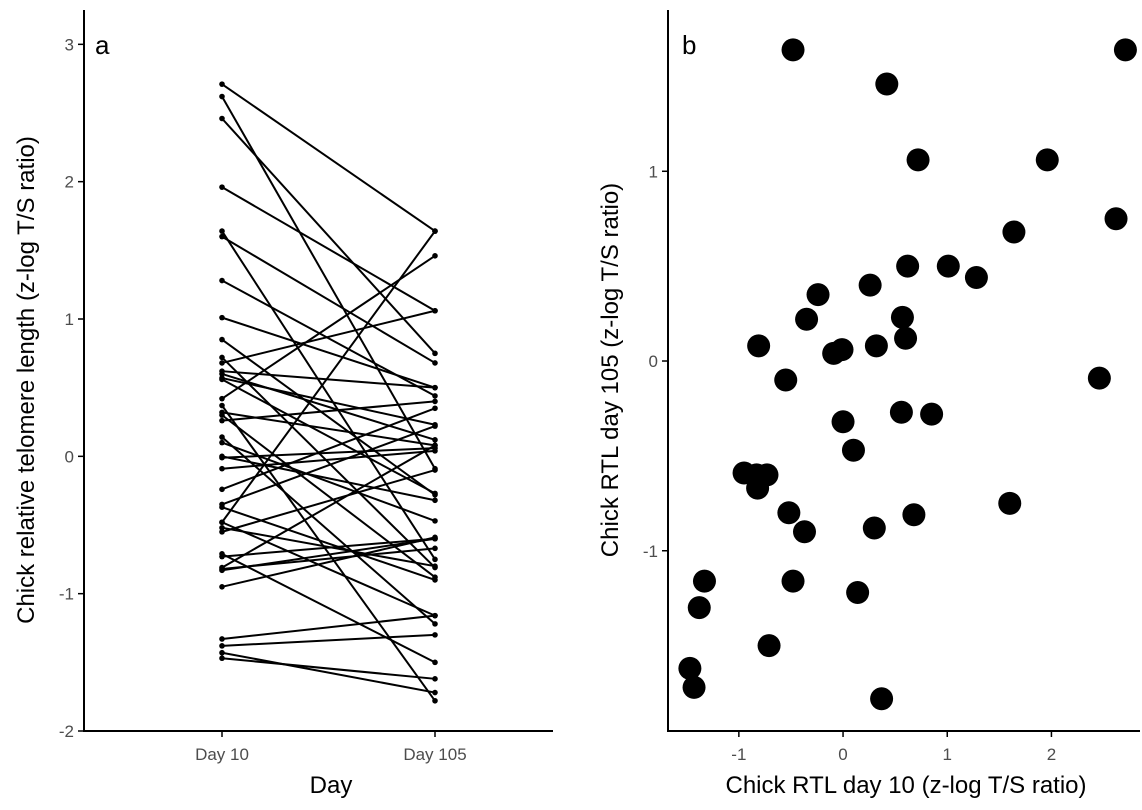 This screenshot has height=810, width=1142. I want to click on panel-a-y-ticks: -2 -1 0 1 2 3, so click(71, 388).